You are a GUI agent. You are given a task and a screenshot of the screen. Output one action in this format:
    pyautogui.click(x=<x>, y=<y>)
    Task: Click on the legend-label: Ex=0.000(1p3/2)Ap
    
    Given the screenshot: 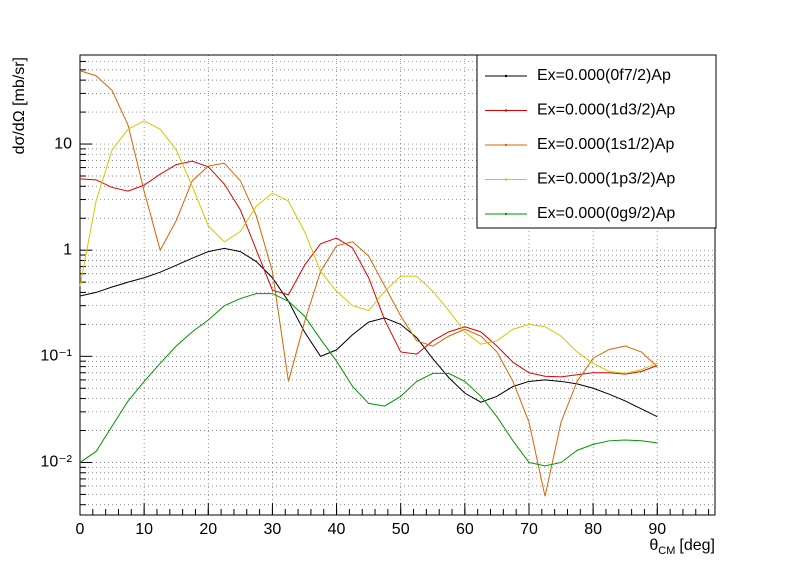 What is the action you would take?
    pyautogui.click(x=606, y=179)
    